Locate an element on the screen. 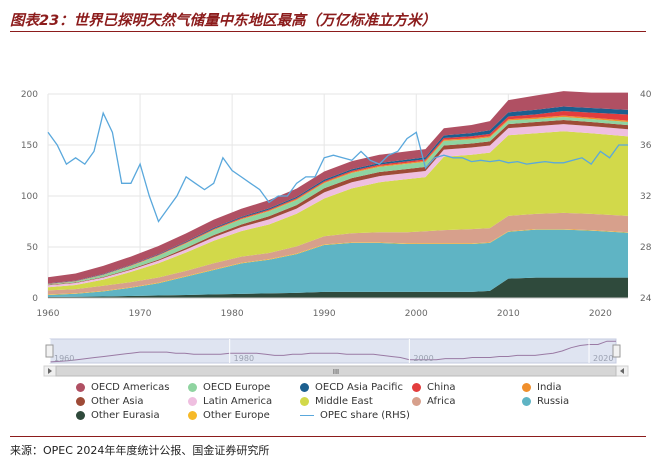  legend-item-africa: Africa is located at coordinates (434, 401).